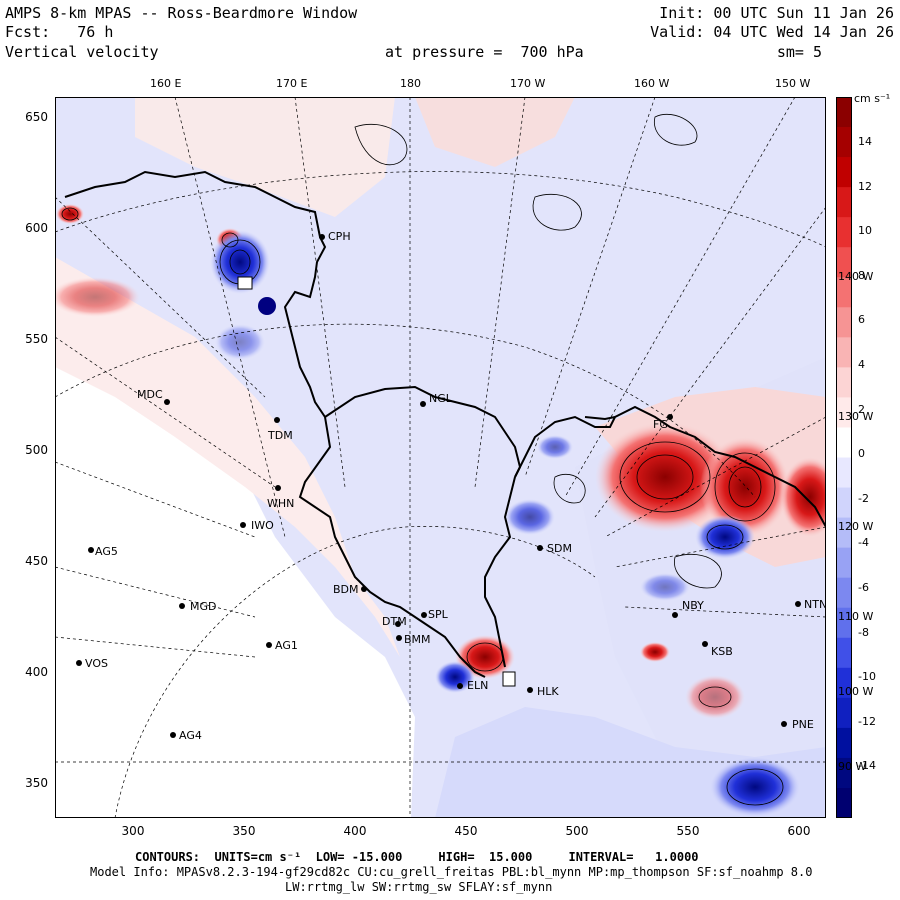  I want to click on station-label: NGL, so click(441, 398).